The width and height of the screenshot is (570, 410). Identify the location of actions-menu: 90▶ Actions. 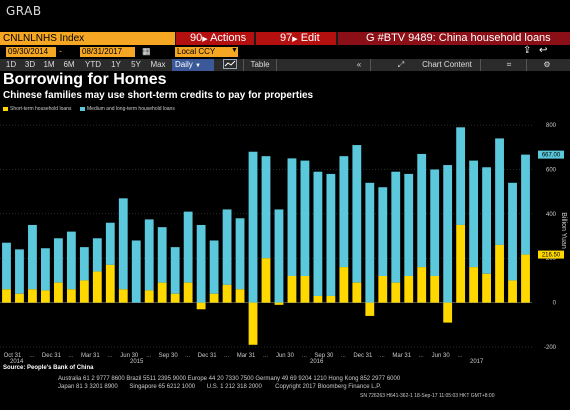
(215, 38).